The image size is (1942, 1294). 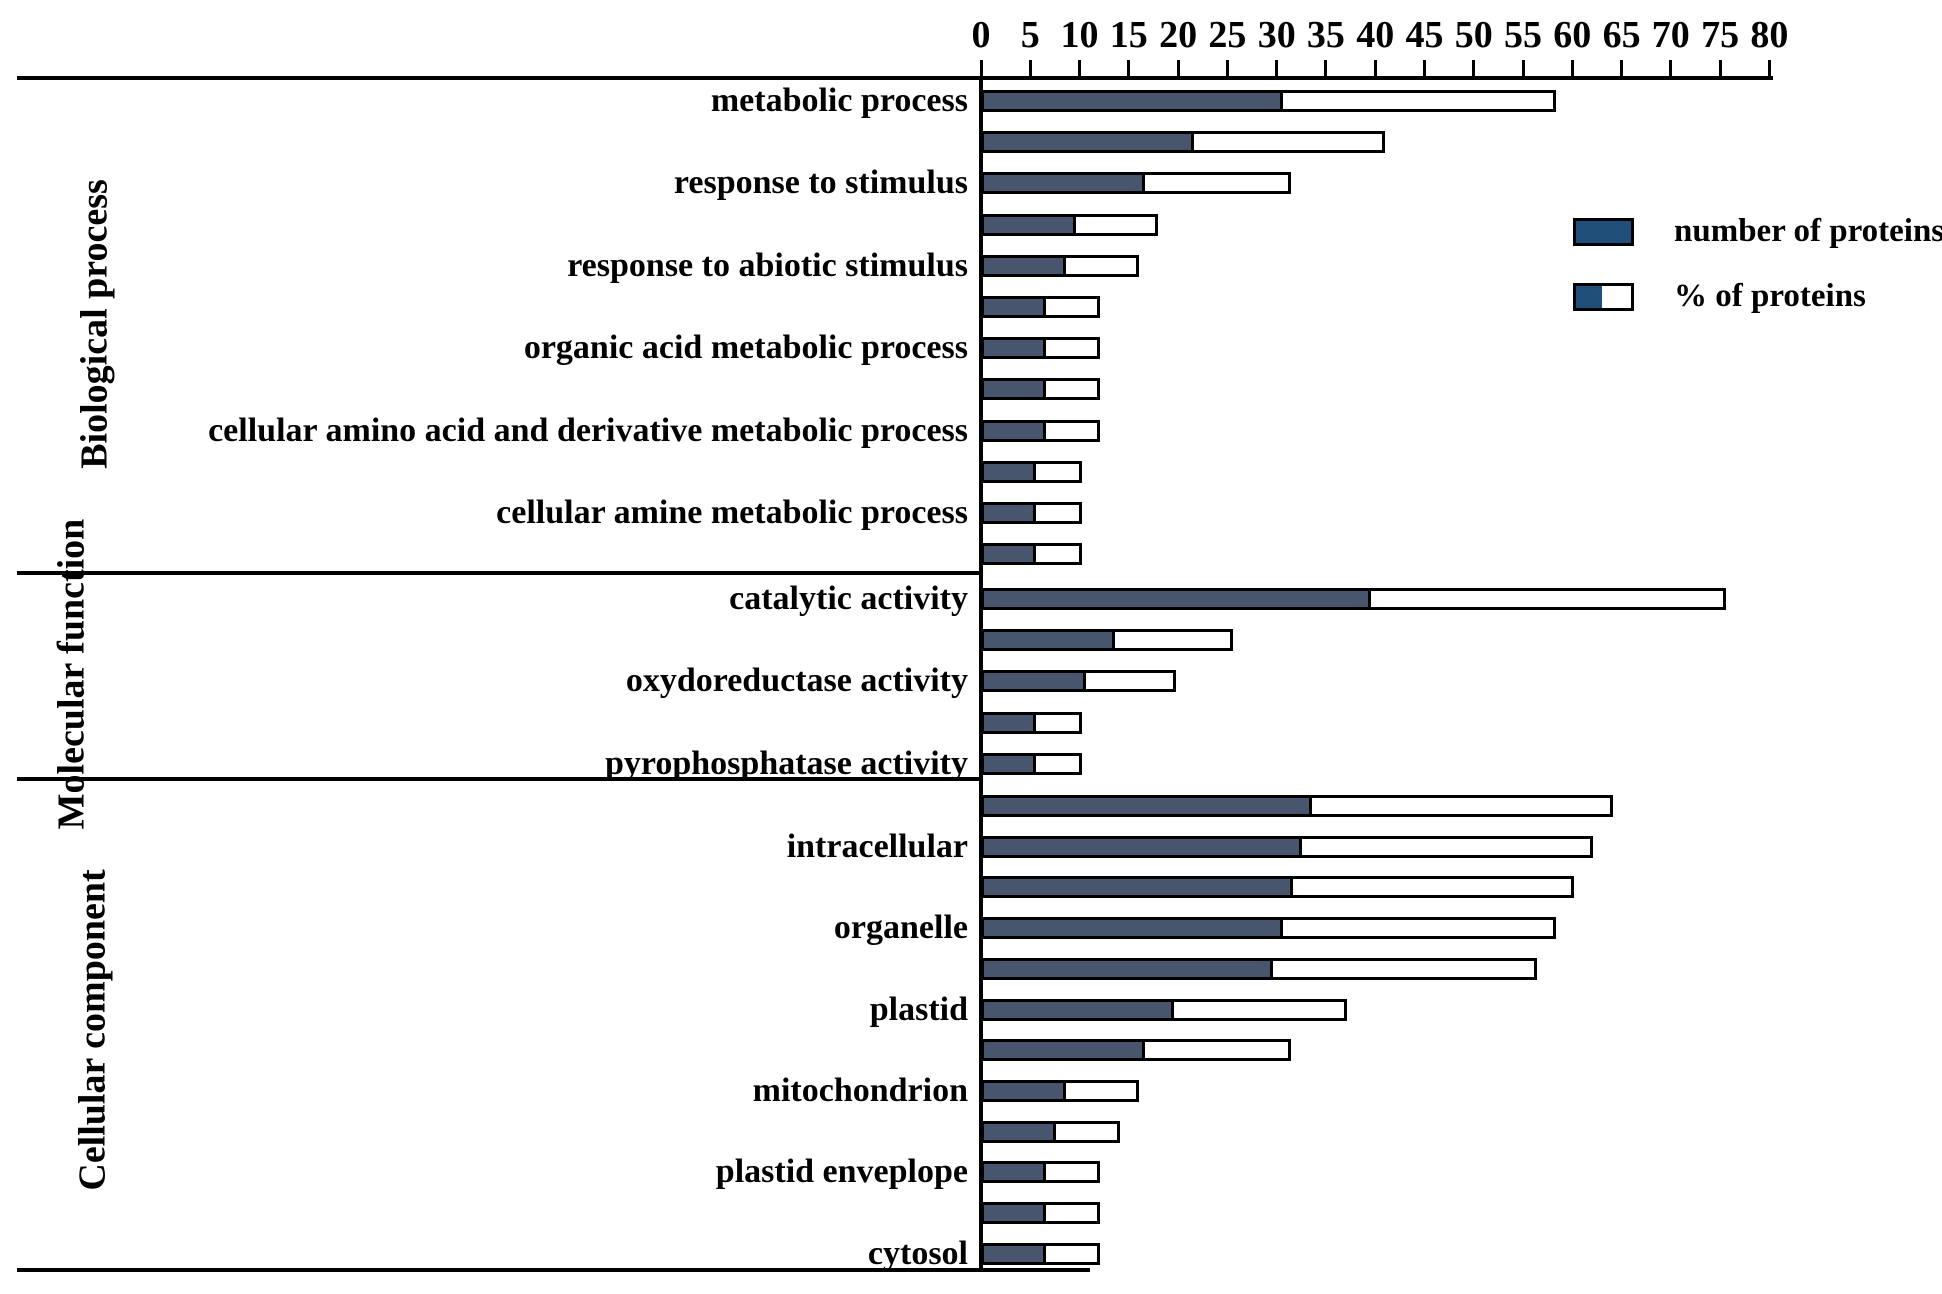 I want to click on tick-label: 30, so click(x=1276, y=35).